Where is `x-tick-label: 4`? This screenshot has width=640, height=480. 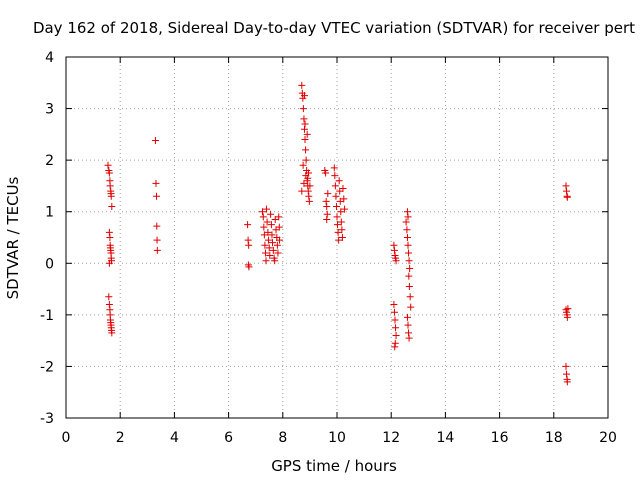
x-tick-label: 4 is located at coordinates (174, 438).